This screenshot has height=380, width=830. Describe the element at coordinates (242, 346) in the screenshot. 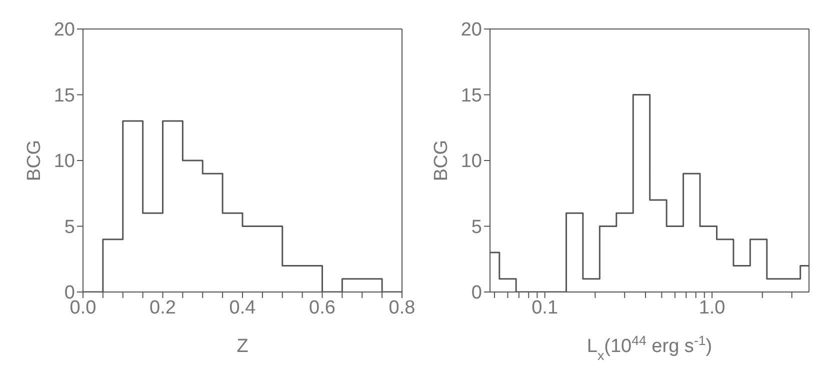

I see `x-axis-title: Z` at that location.